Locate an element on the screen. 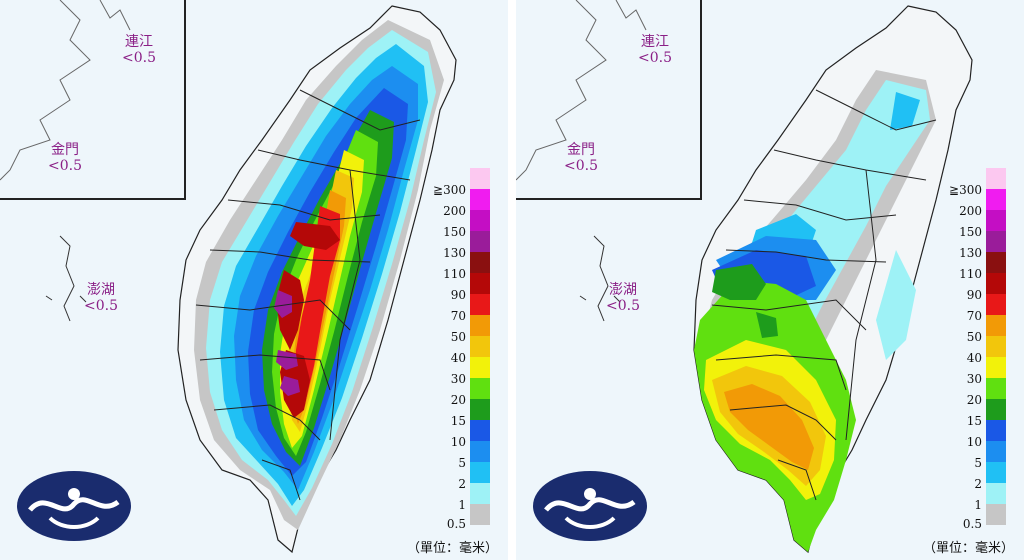 This screenshot has height=560, width=1024. legend-label: 40 is located at coordinates (974, 358).